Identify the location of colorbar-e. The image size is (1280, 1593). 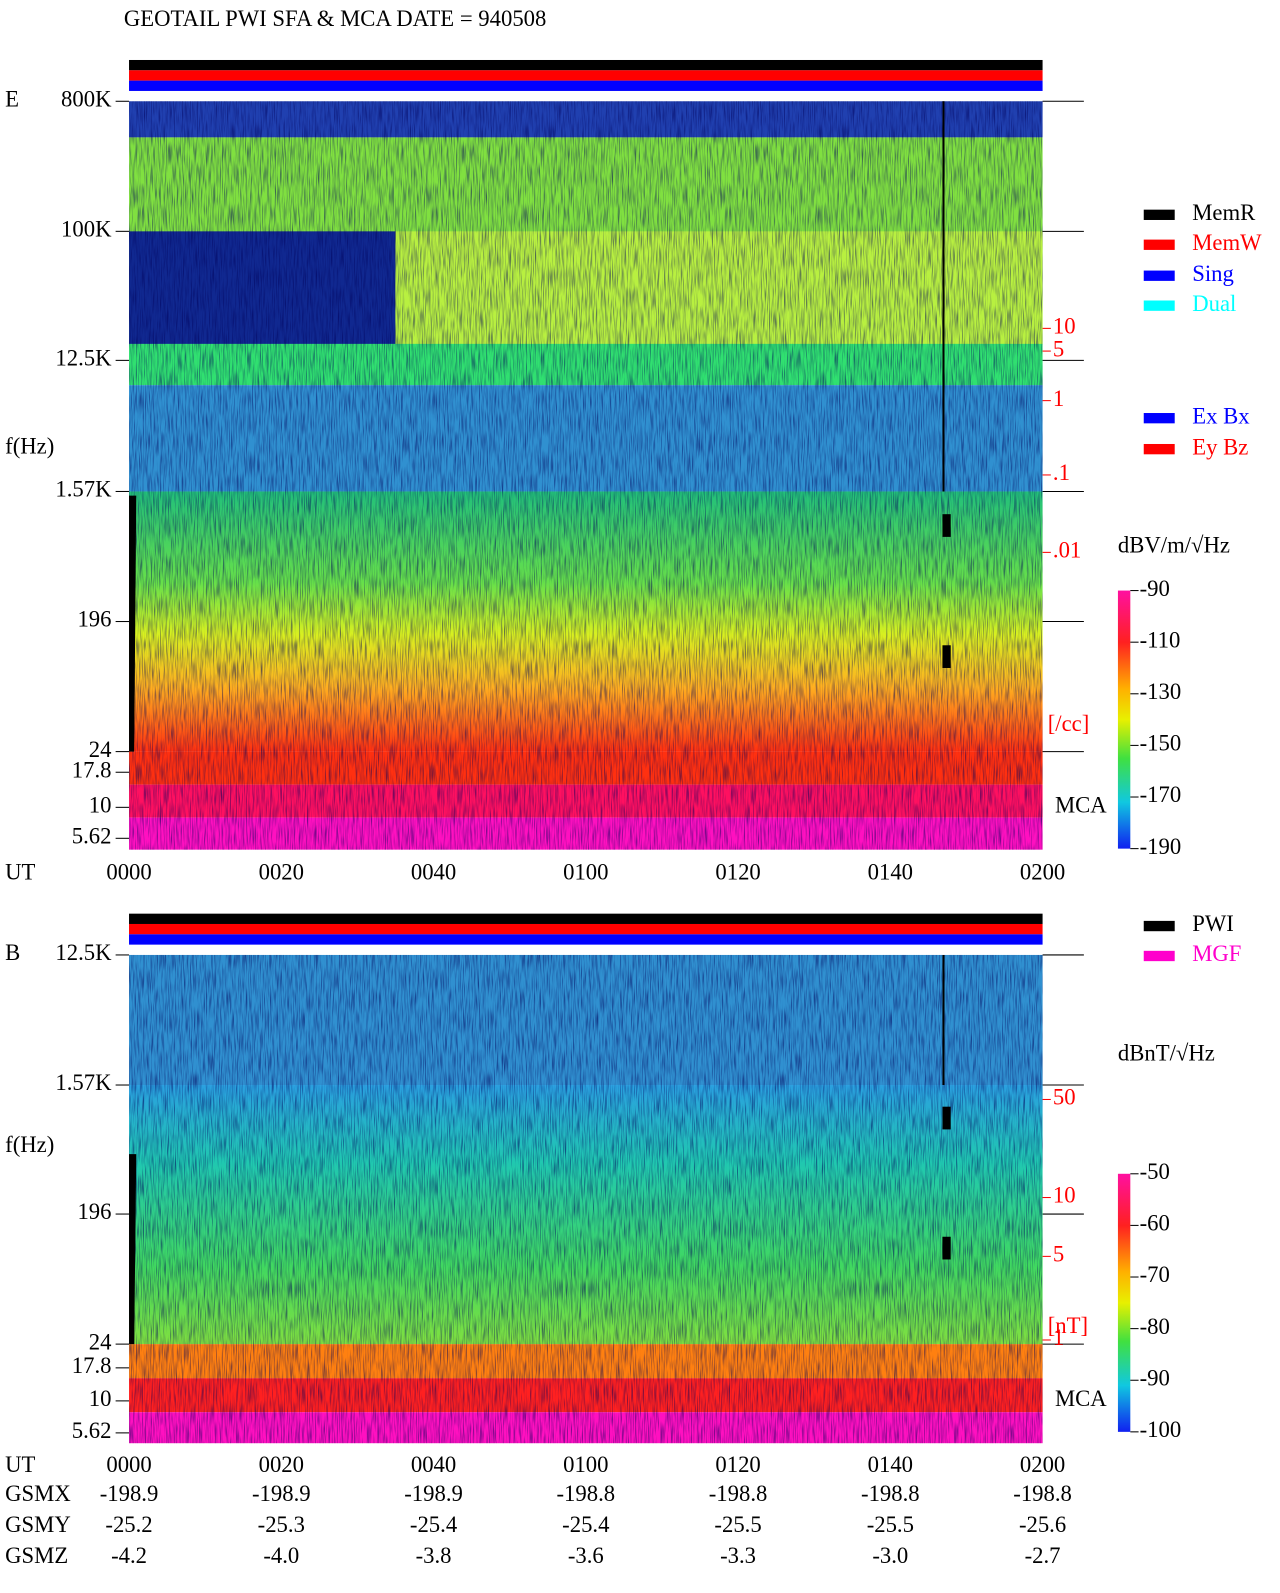
(1124, 719).